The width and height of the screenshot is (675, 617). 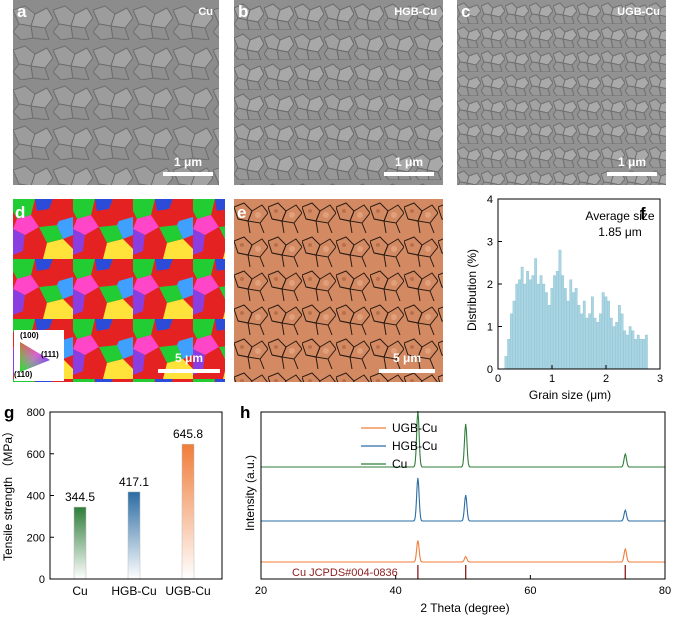 I want to click on f-ytick-label: 0, so click(x=490, y=370).